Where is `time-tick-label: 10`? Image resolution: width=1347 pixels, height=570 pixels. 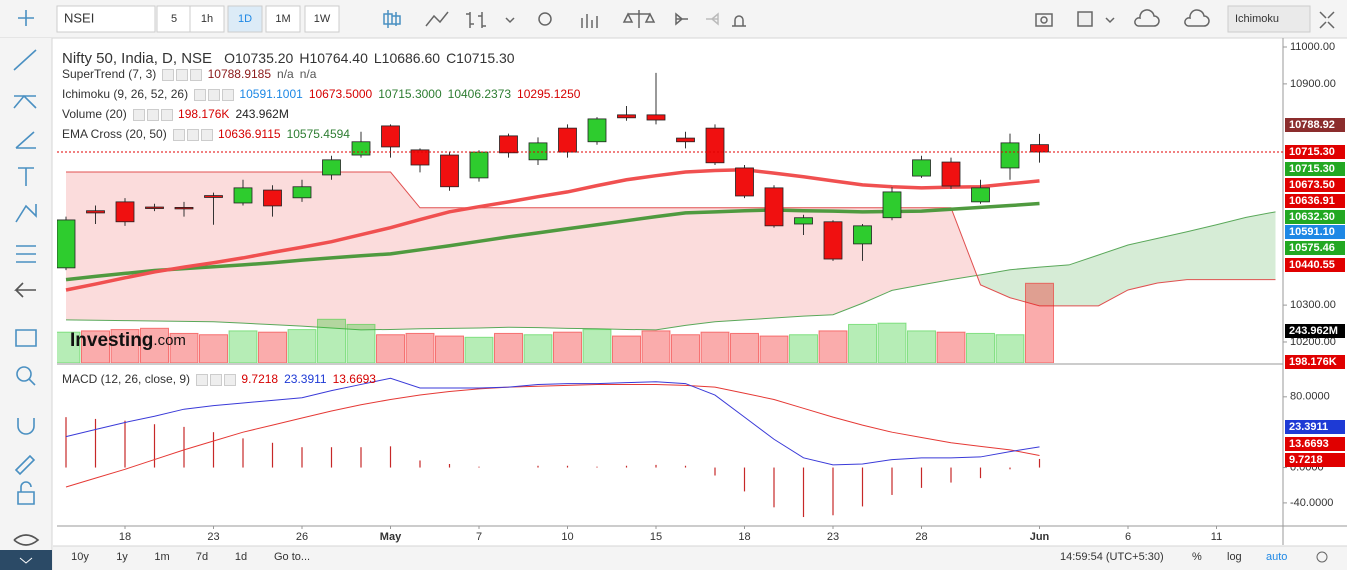 time-tick-label: 10 is located at coordinates (567, 537).